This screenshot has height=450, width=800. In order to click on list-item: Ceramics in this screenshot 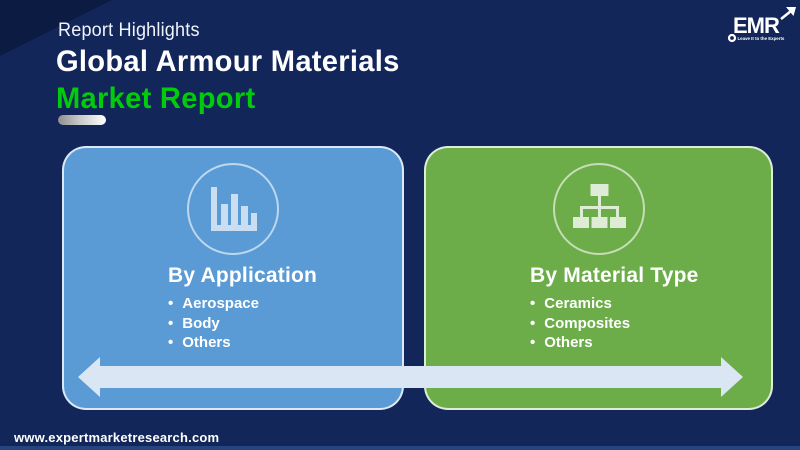, I will do `click(650, 304)`.